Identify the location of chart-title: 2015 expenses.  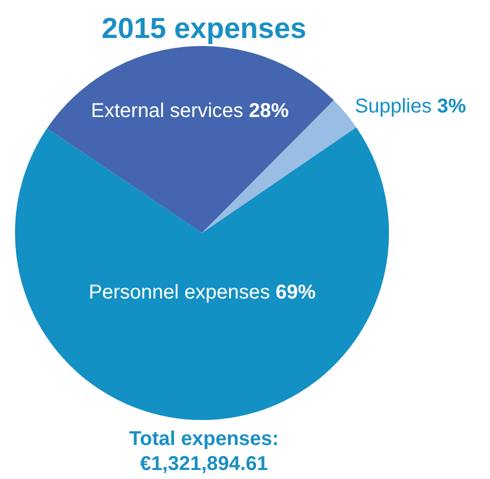
(204, 29).